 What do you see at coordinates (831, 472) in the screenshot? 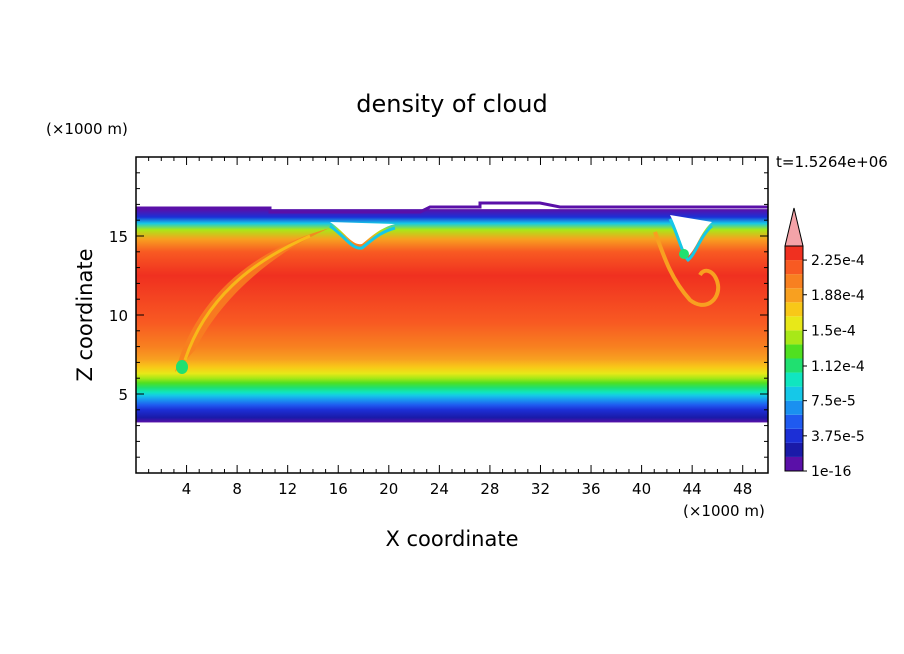
I see `colorbar-label: 1e-16` at bounding box center [831, 472].